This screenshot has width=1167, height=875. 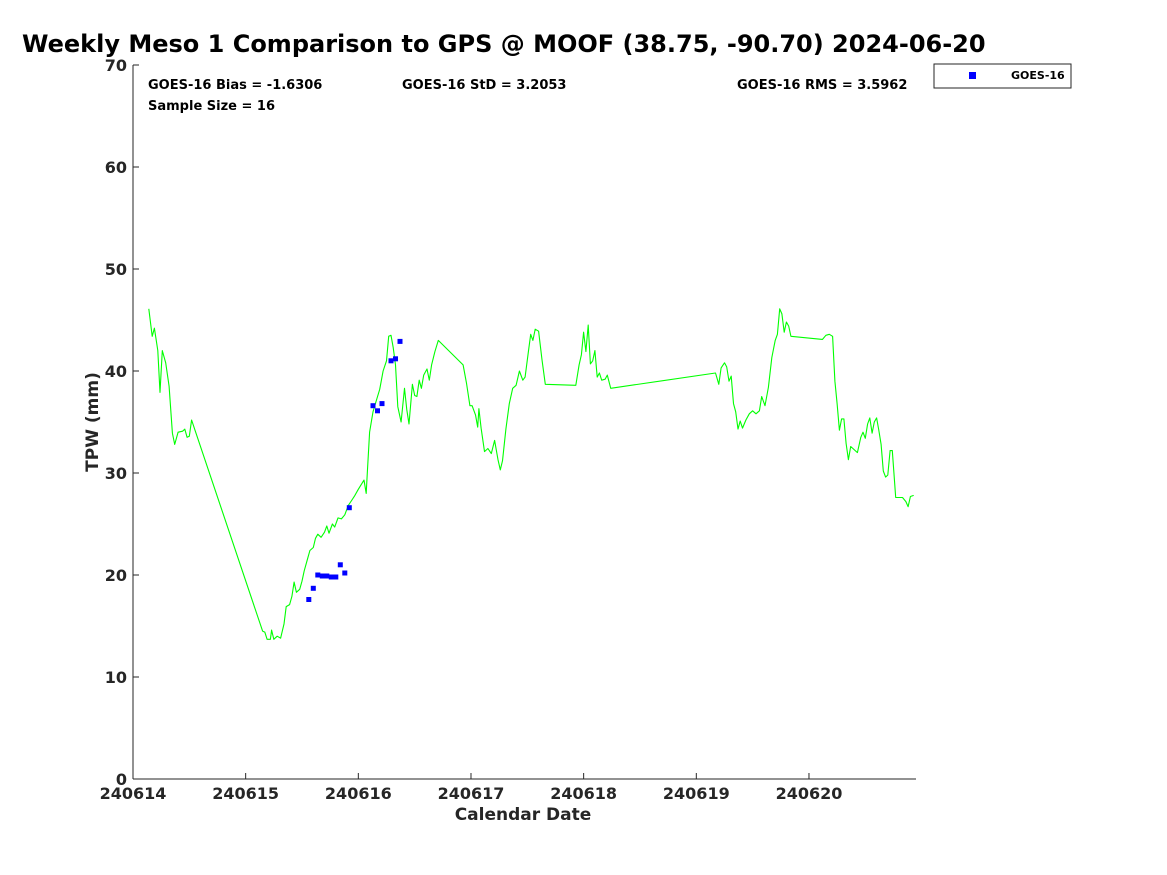 I want to click on legend-label: GOES-16, so click(x=1038, y=75).